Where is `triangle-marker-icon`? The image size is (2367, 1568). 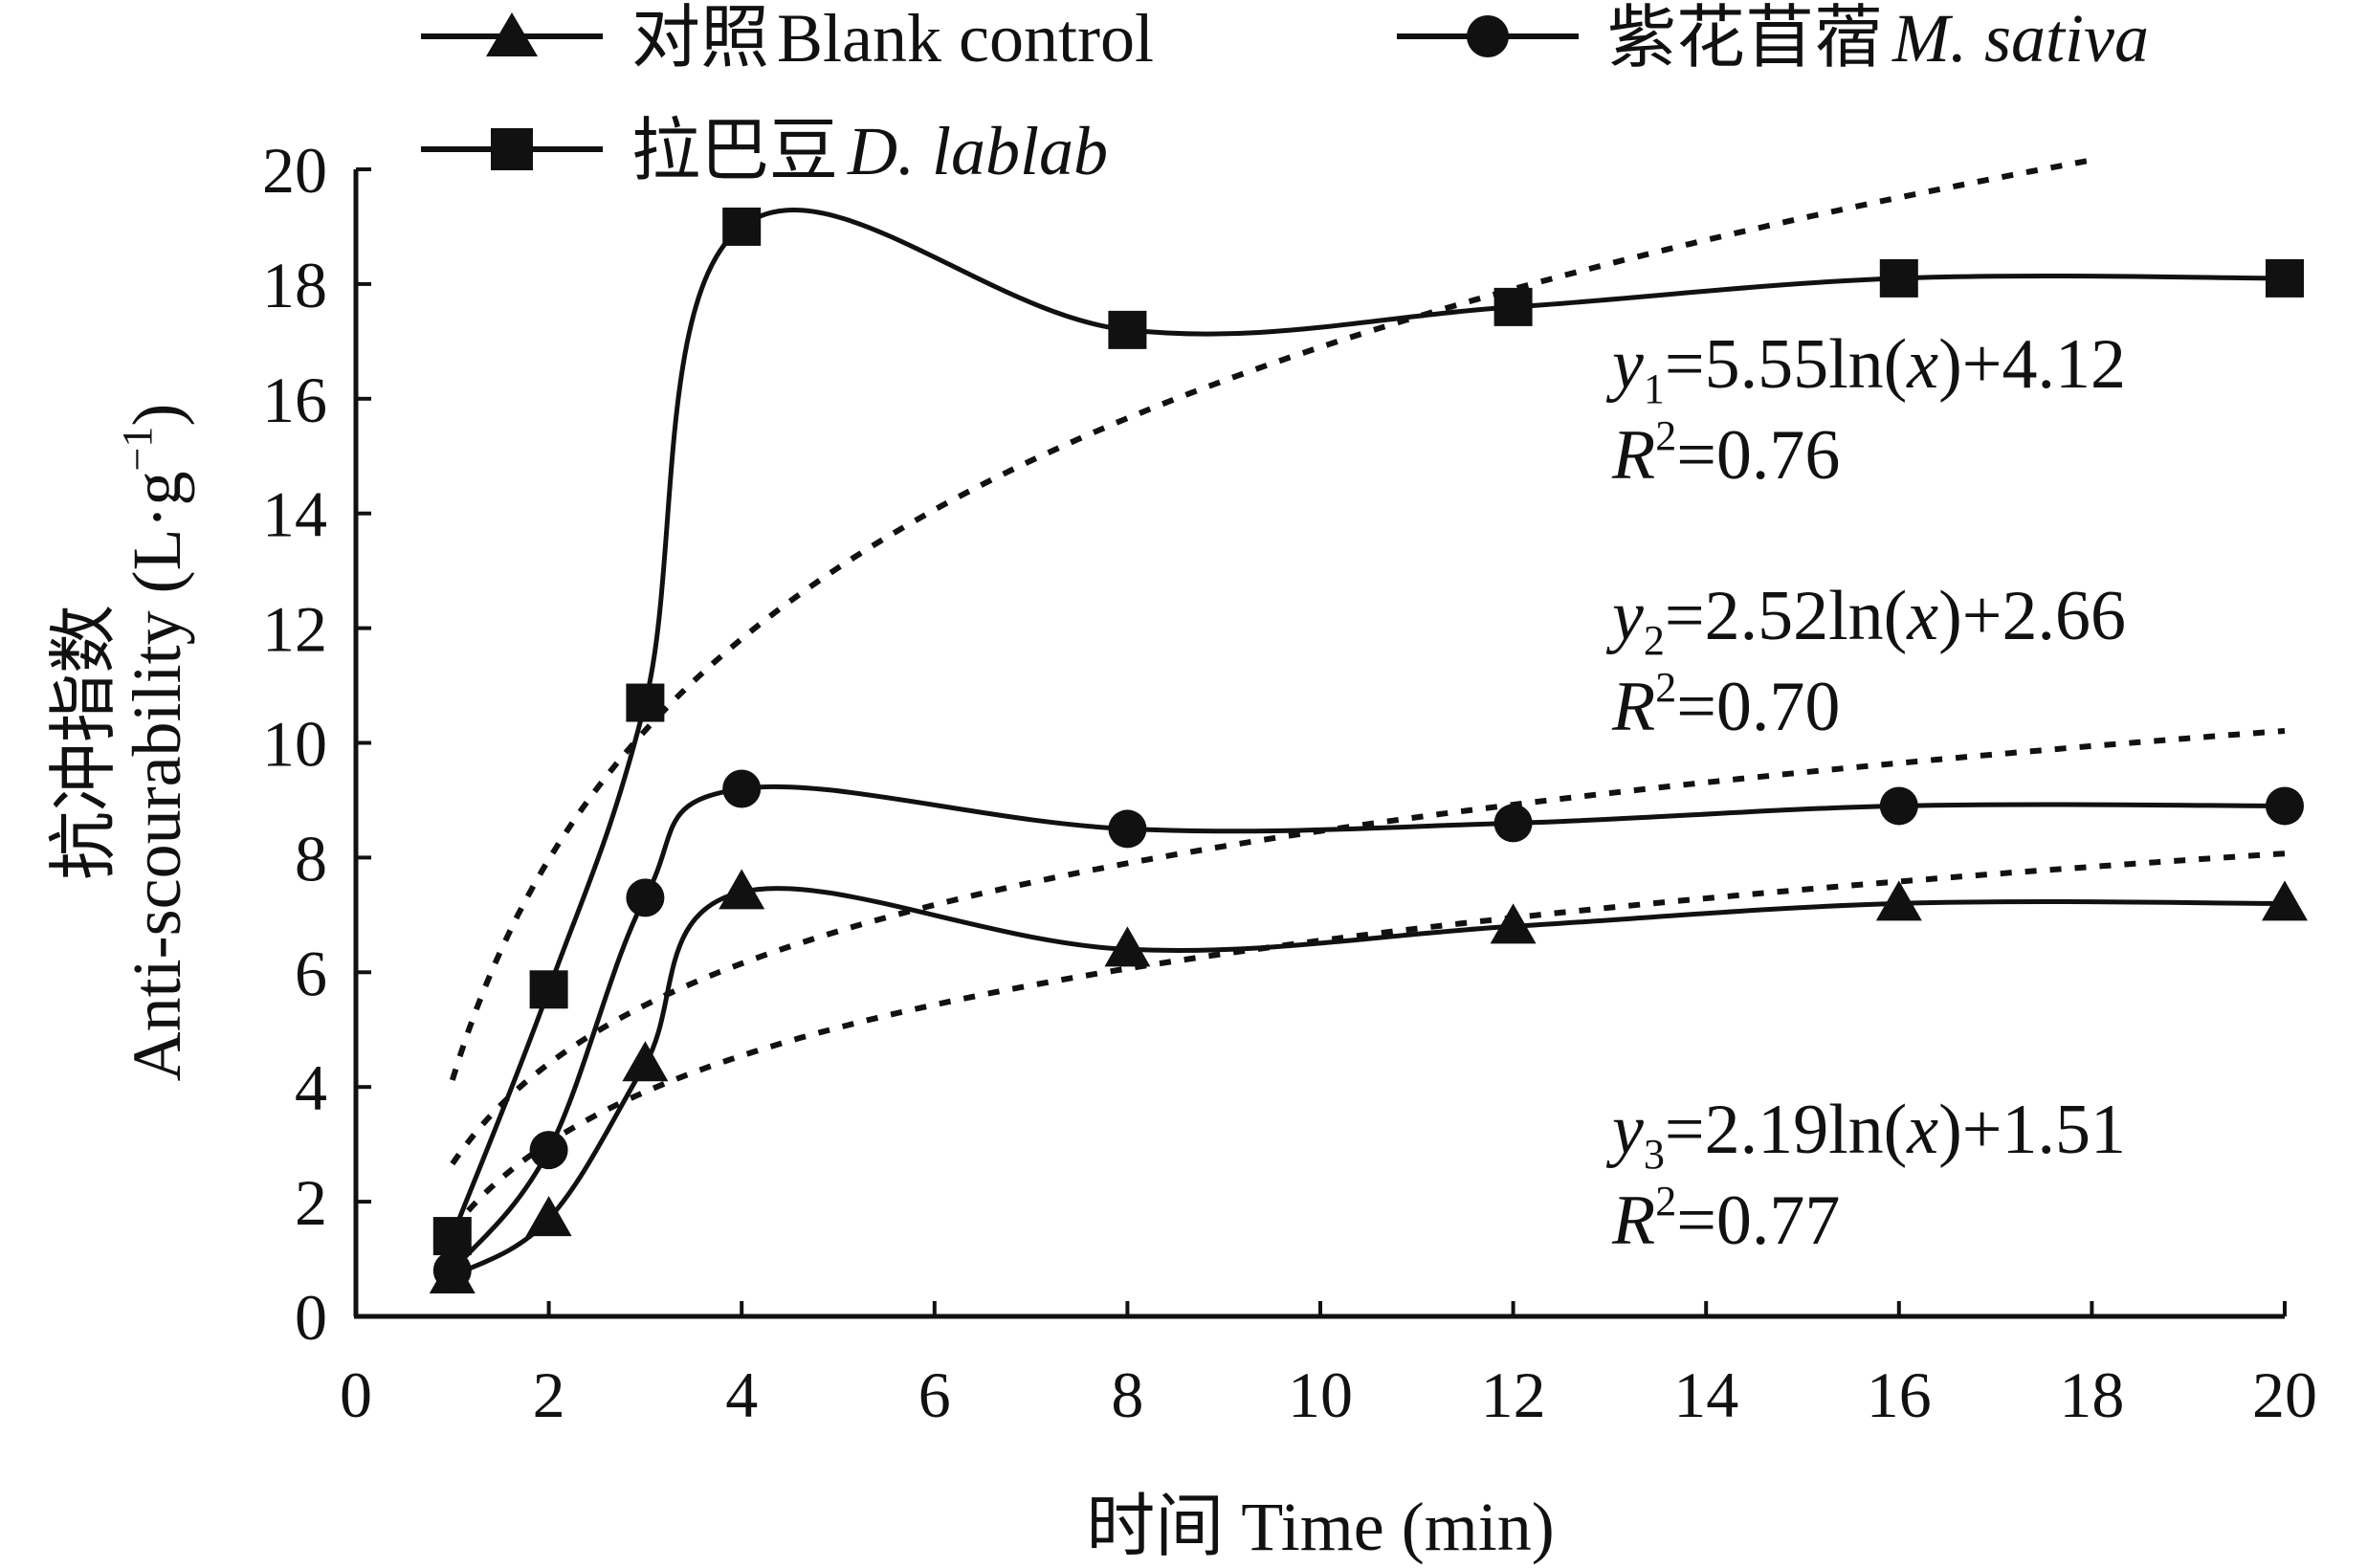
triangle-marker-icon is located at coordinates (512, 34).